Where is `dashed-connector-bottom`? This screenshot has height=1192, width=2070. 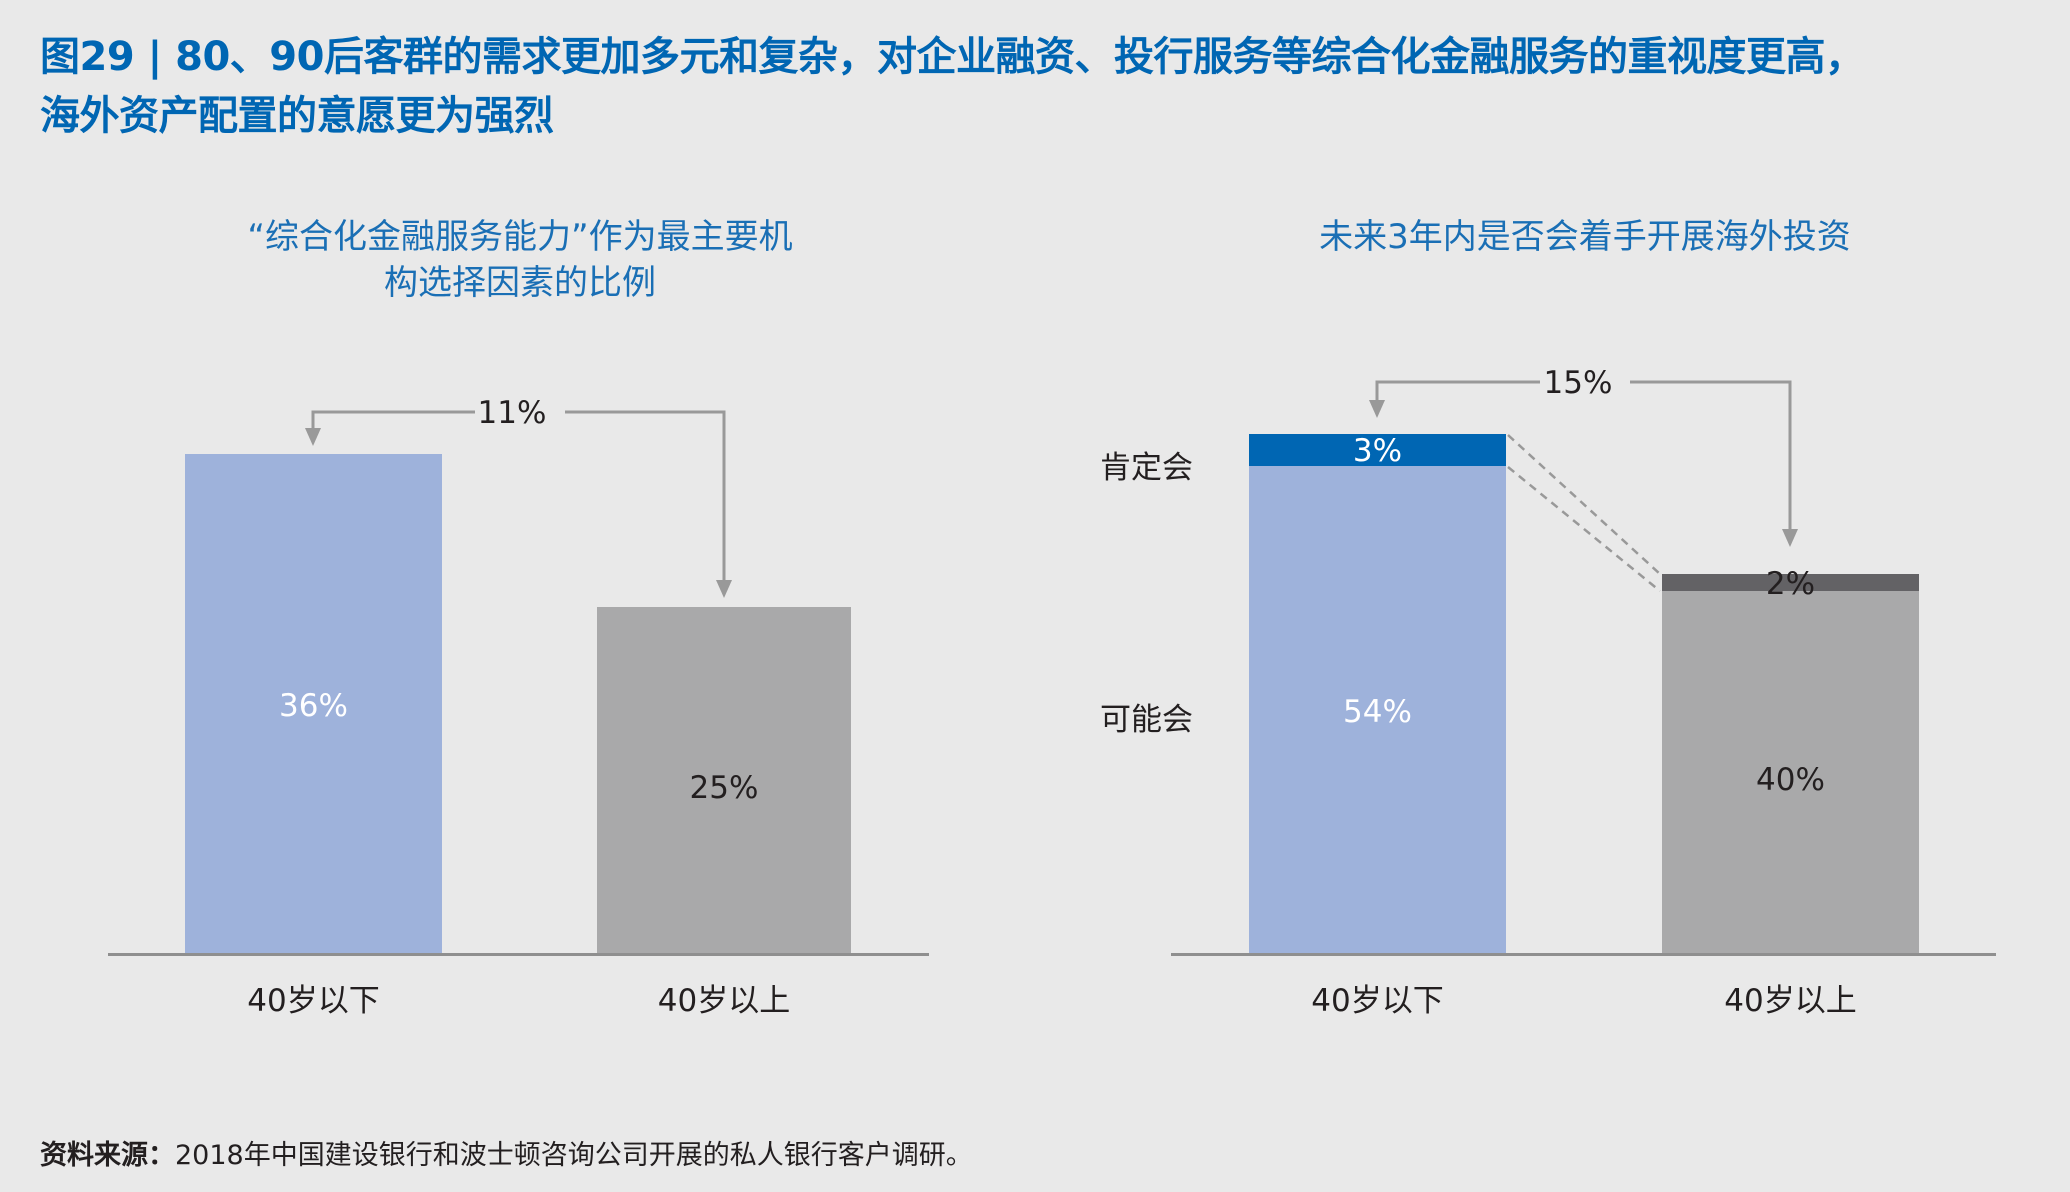 dashed-connector-bottom is located at coordinates (1584, 529).